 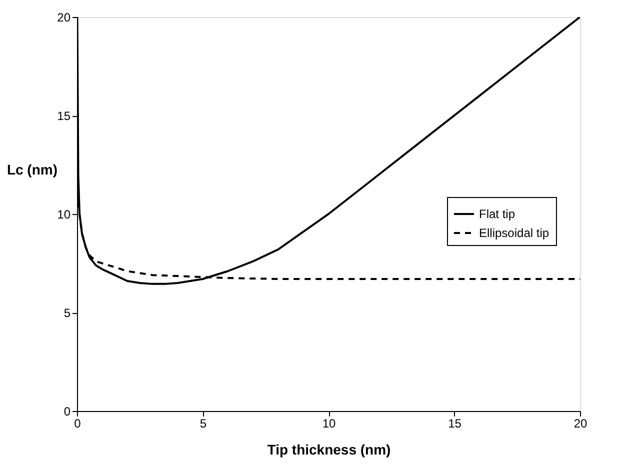 I want to click on y-tick-label: 20, so click(x=64, y=17).